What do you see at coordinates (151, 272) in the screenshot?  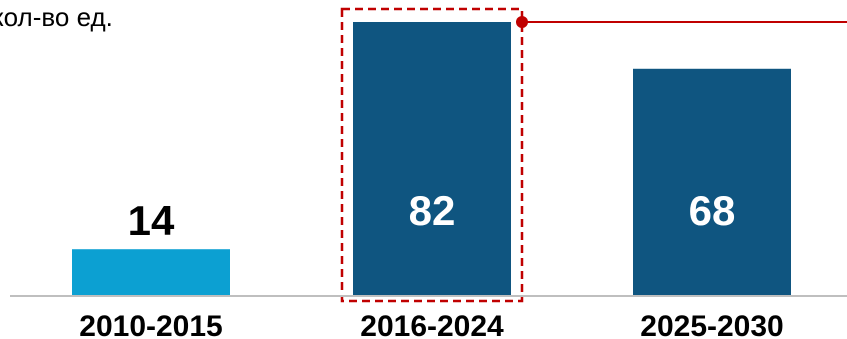 I see `bar-2010-2015` at bounding box center [151, 272].